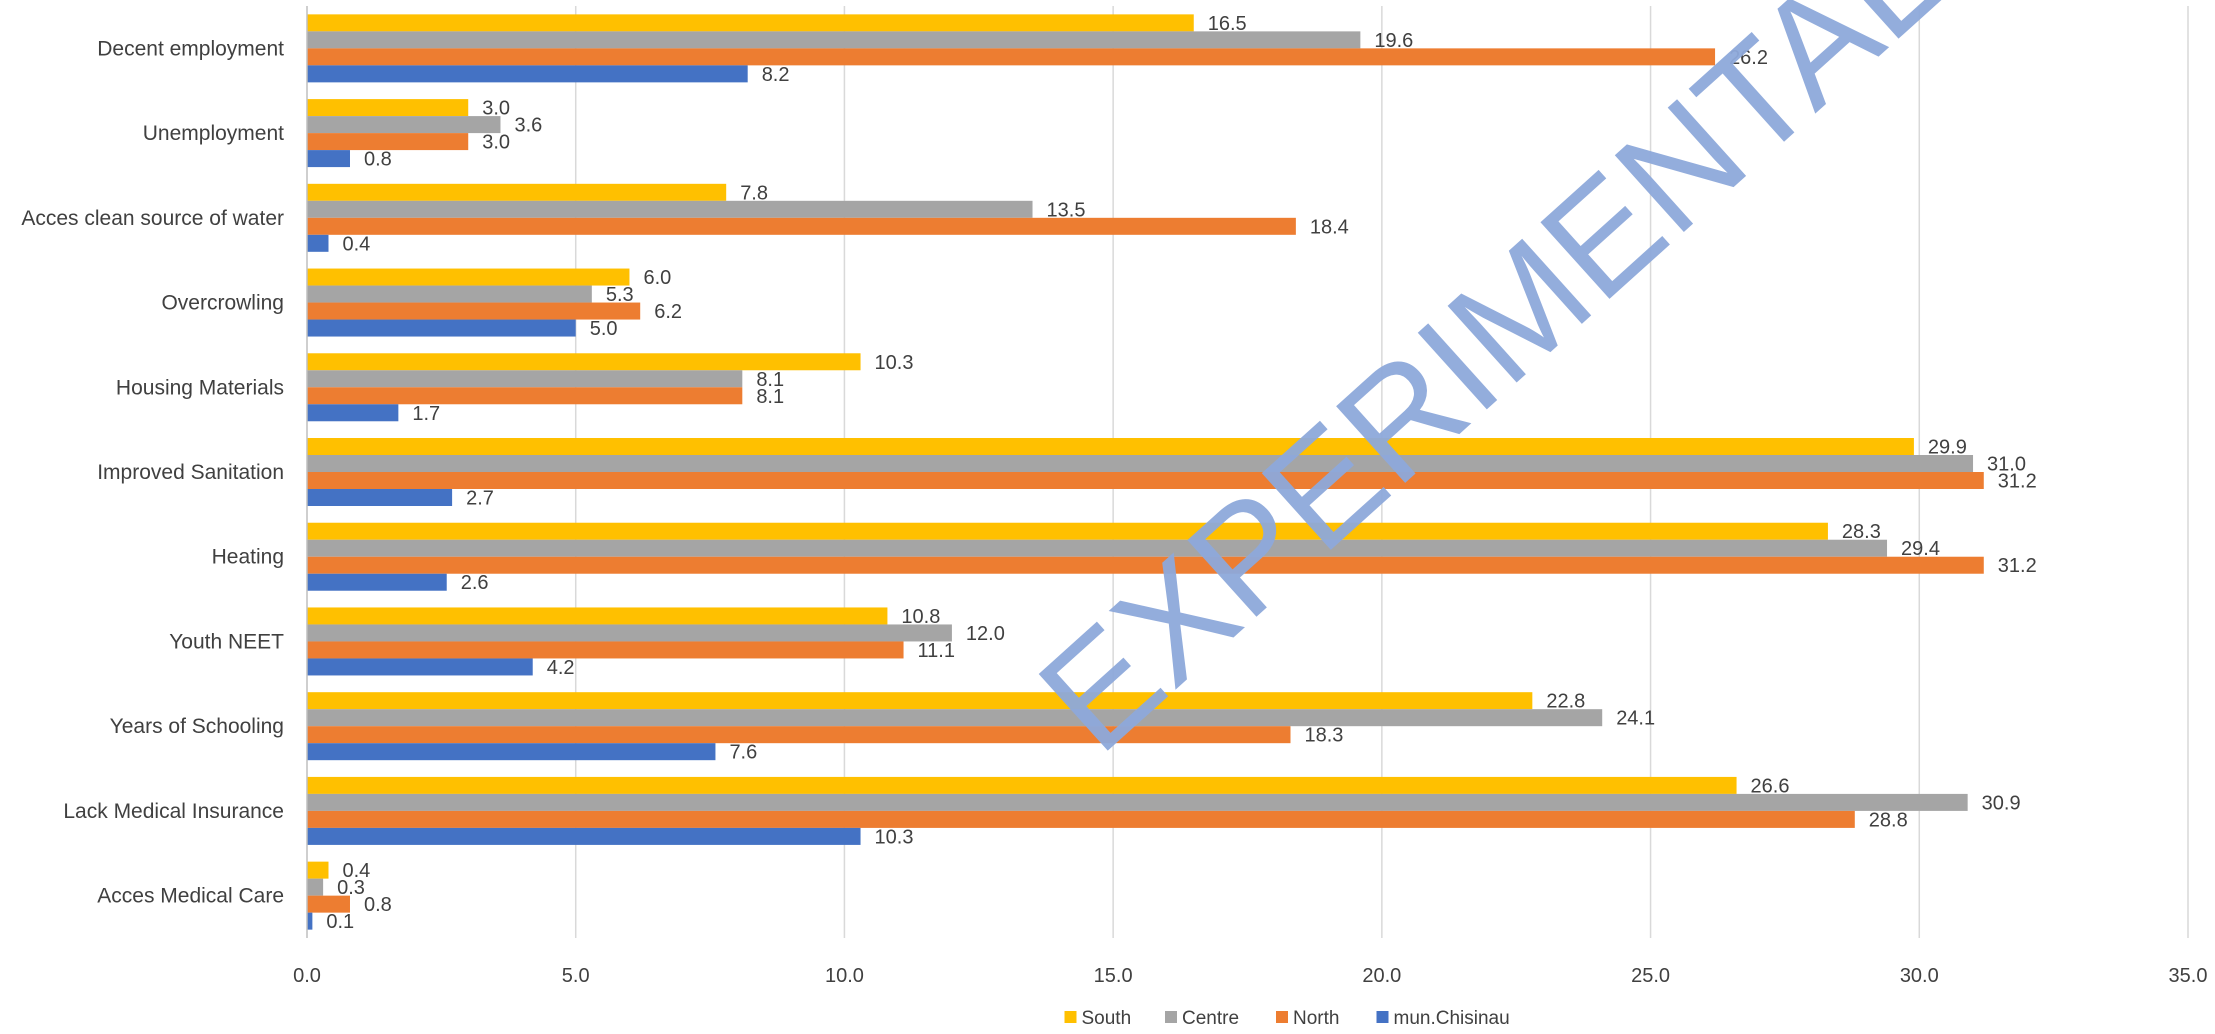  What do you see at coordinates (844, 976) in the screenshot?
I see `x-tick-label: 10.0` at bounding box center [844, 976].